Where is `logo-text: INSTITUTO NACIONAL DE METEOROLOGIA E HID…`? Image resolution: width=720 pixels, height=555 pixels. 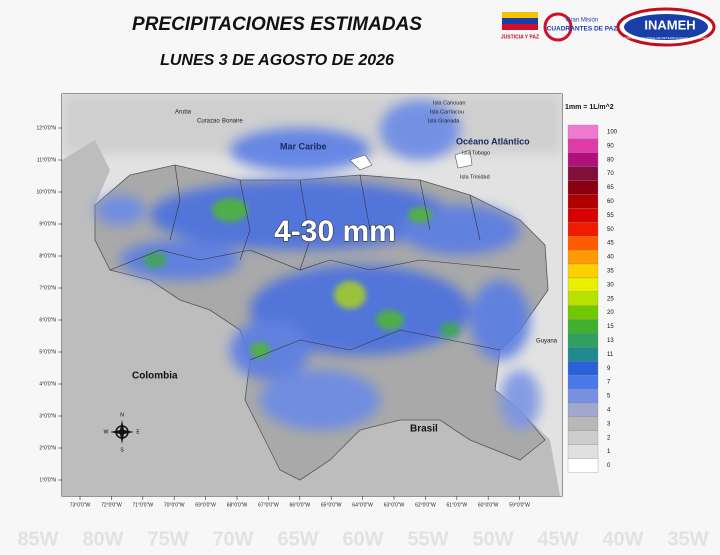 logo-text: INSTITUTO NACIONAL DE METEOROLOGIA E HID… is located at coordinates (666, 38).